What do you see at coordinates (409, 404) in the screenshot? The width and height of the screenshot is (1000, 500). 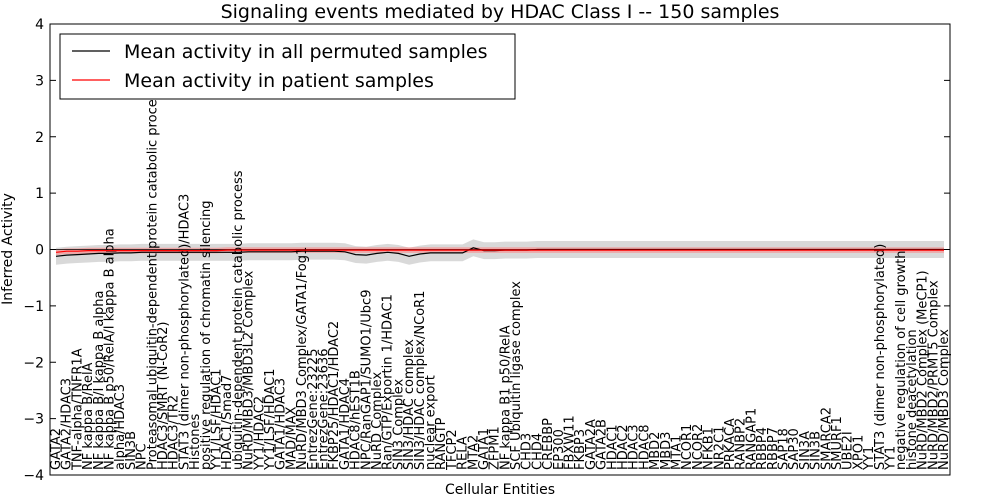 I see `x-tick-label: SIN3/HDAC complex` at bounding box center [409, 404].